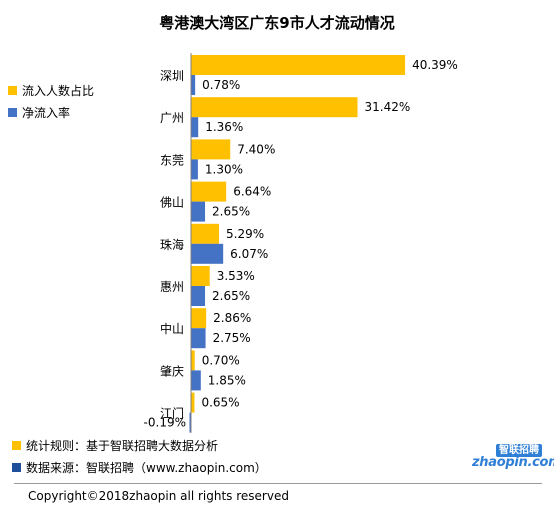 The width and height of the screenshot is (554, 524). What do you see at coordinates (249, 254) in the screenshot?
I see `data-label: 6.07%` at bounding box center [249, 254].